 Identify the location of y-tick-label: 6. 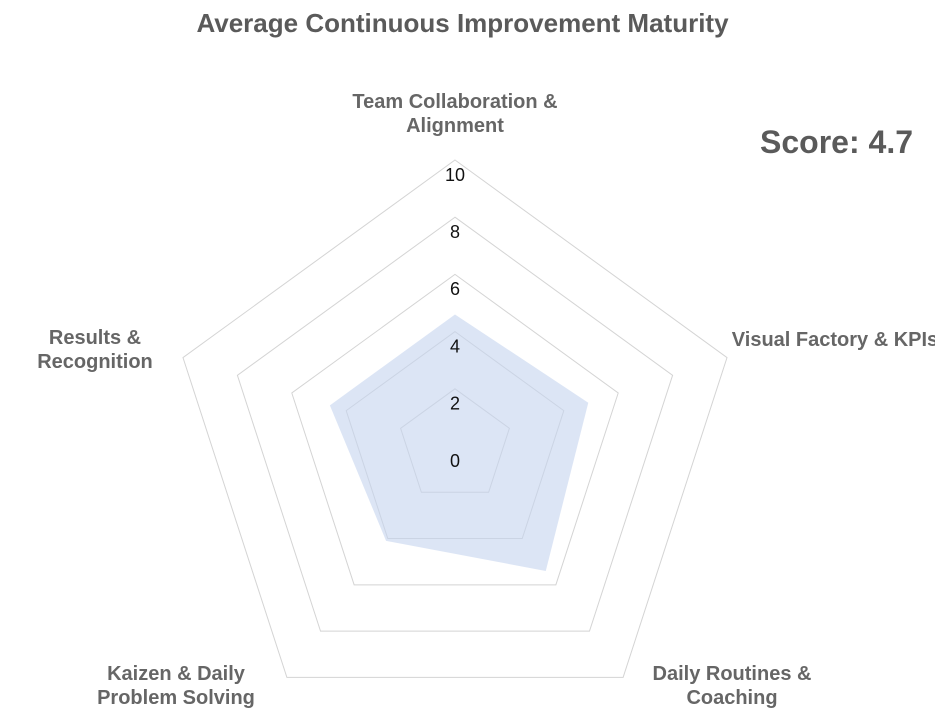
(455, 289).